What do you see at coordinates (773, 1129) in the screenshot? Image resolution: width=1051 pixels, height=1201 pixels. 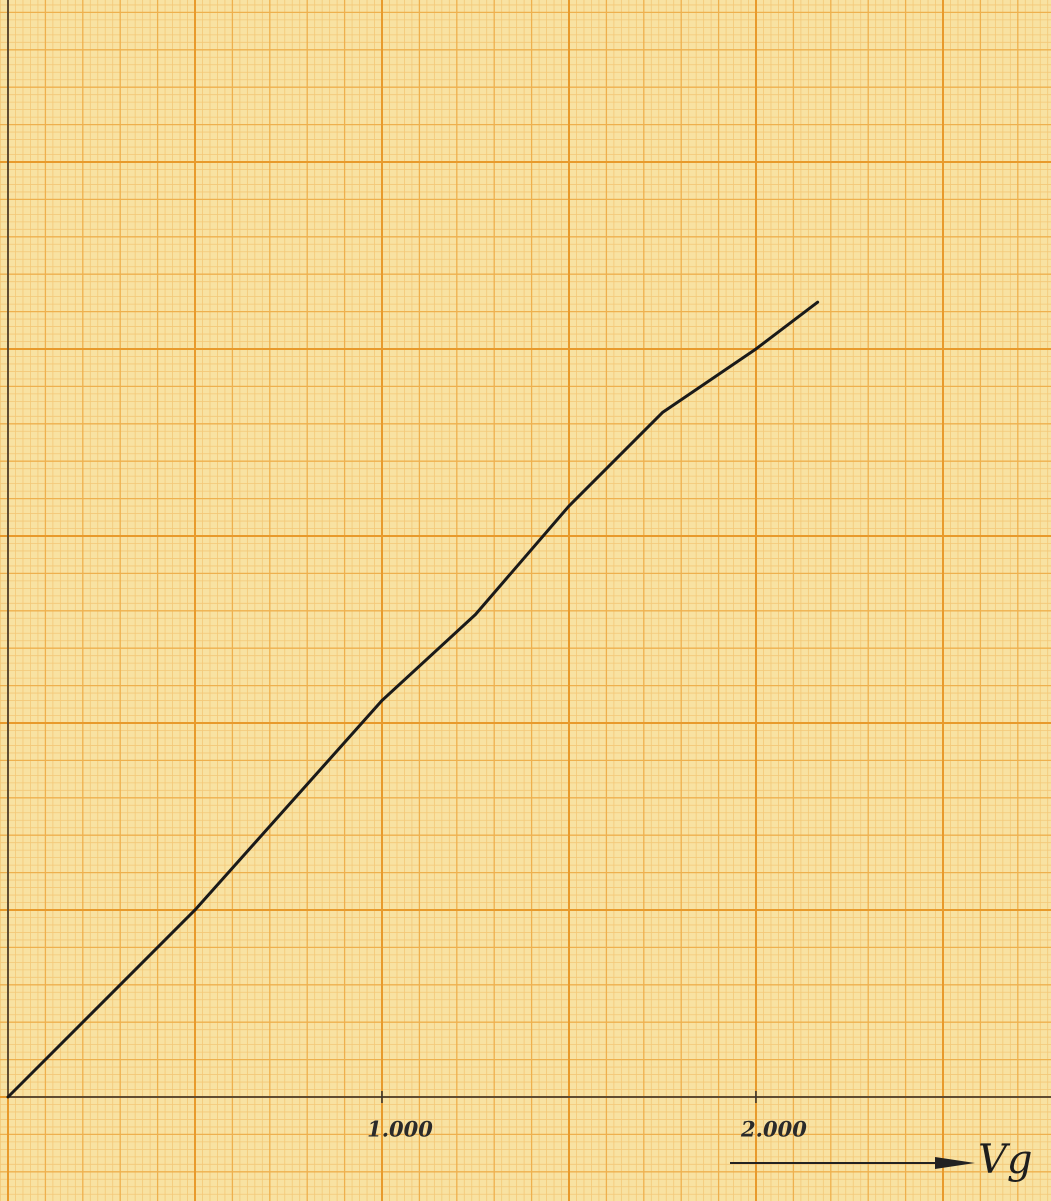 I see `x-tick-label: 2.000` at bounding box center [773, 1129].